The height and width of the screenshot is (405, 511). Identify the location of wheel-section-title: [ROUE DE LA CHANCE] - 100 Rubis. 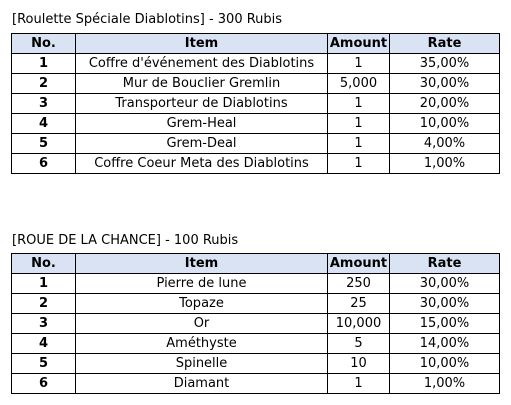
(125, 240).